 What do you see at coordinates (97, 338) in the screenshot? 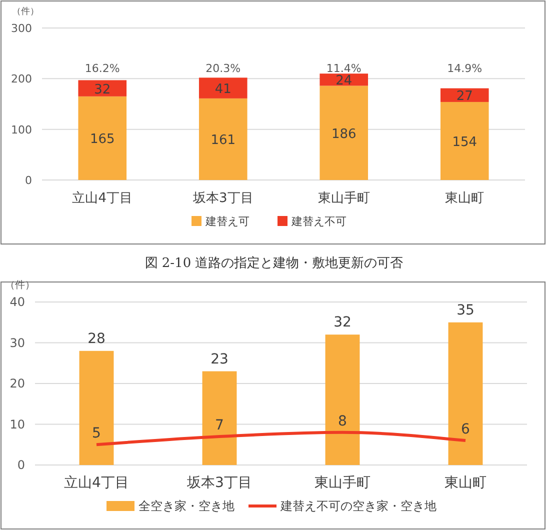
I see `data-label: 28` at bounding box center [97, 338].